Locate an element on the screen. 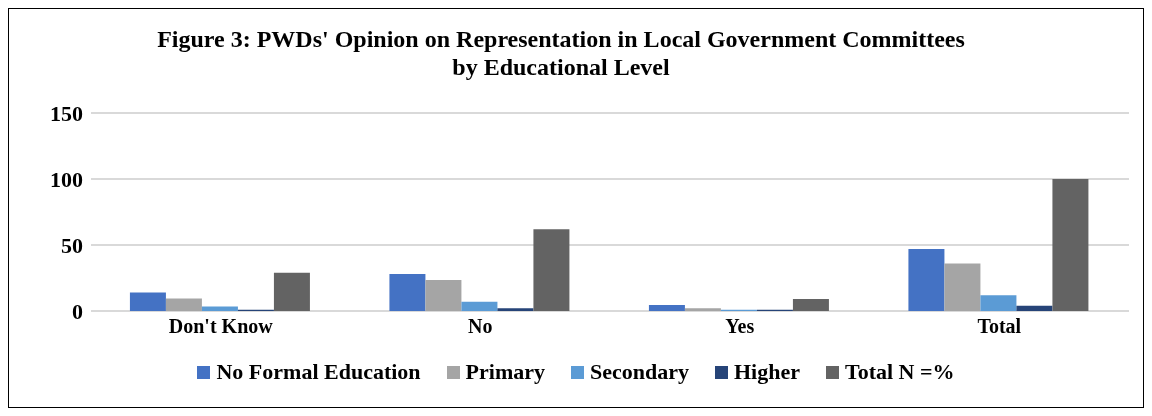 This screenshot has width=1152, height=416. x-tick-label: Yes is located at coordinates (740, 326).